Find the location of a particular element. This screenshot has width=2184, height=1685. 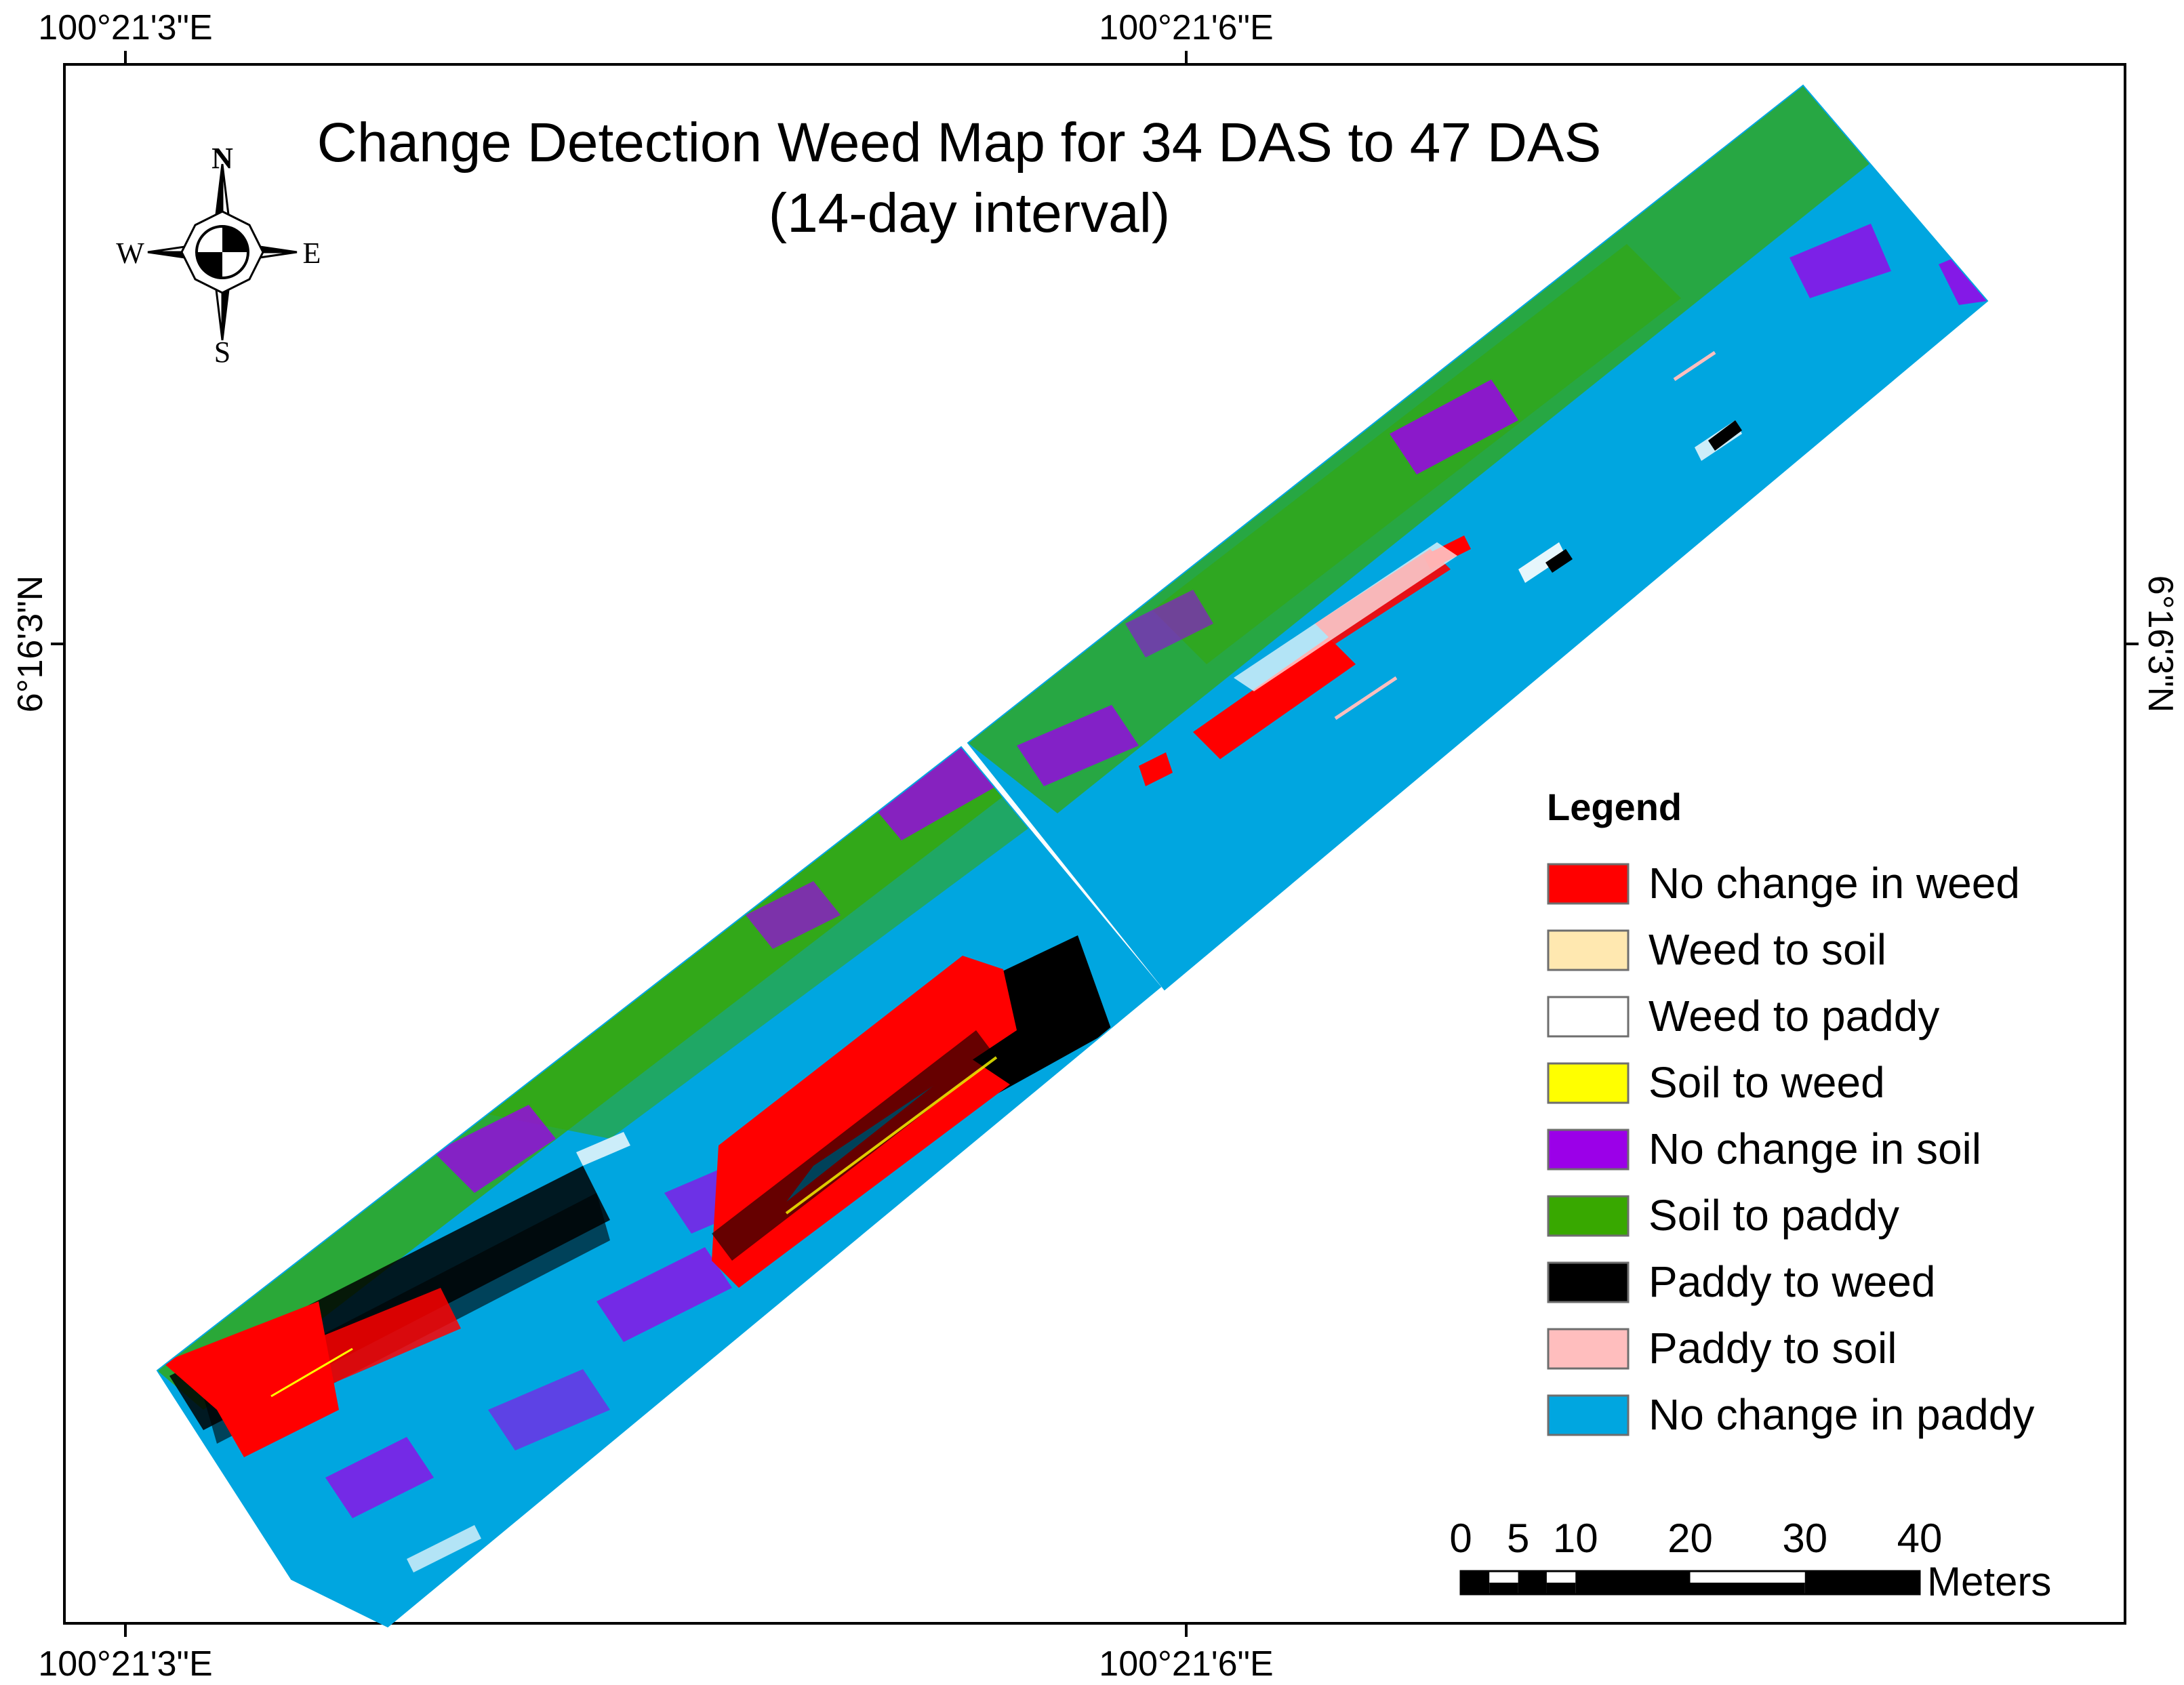

legend-label: No change in soil is located at coordinates (1815, 1148).